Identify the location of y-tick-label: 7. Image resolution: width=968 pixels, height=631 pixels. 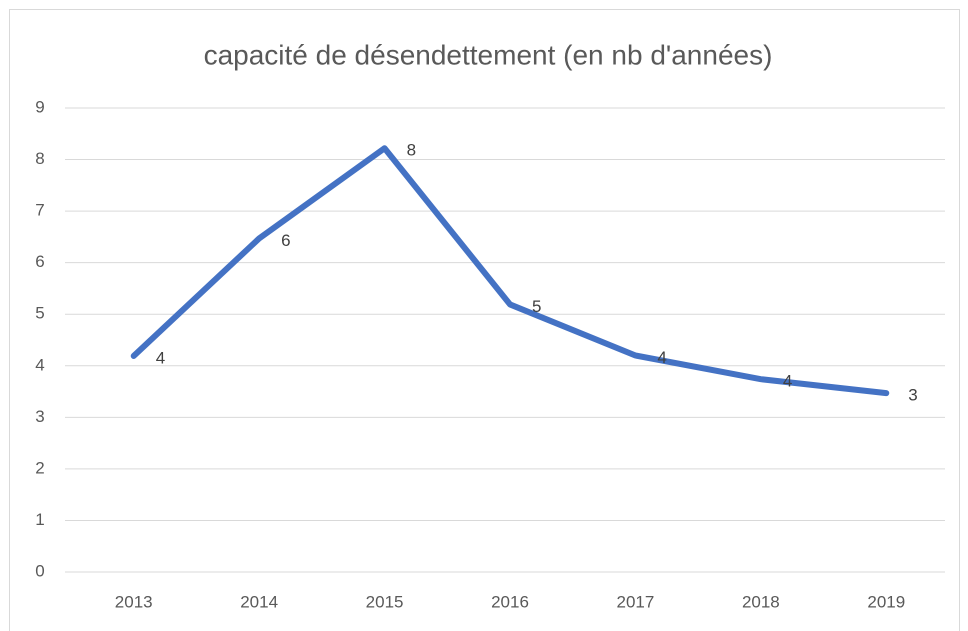
(39, 210).